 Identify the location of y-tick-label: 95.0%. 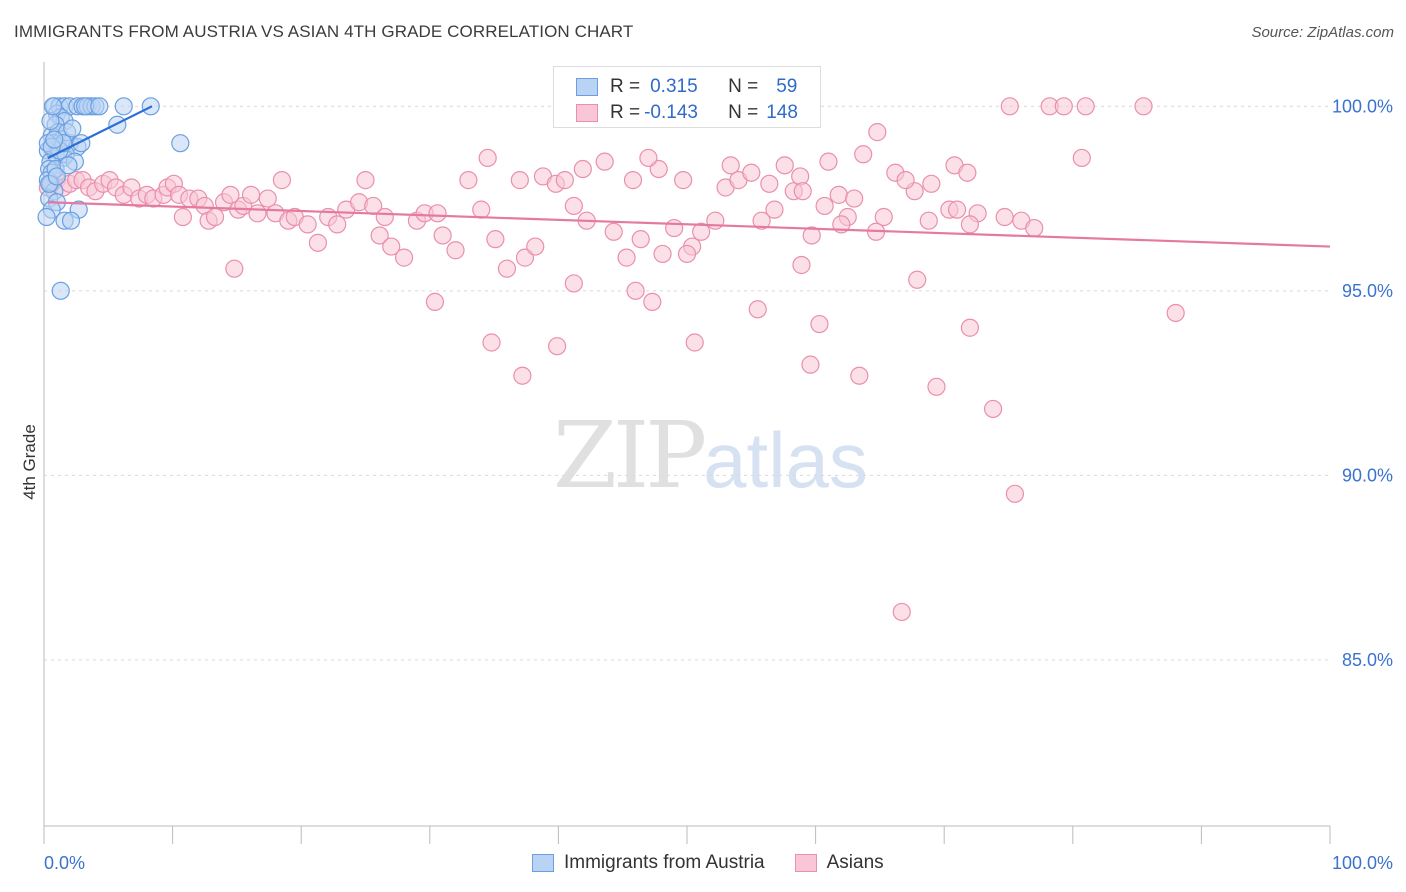
(1367, 291).